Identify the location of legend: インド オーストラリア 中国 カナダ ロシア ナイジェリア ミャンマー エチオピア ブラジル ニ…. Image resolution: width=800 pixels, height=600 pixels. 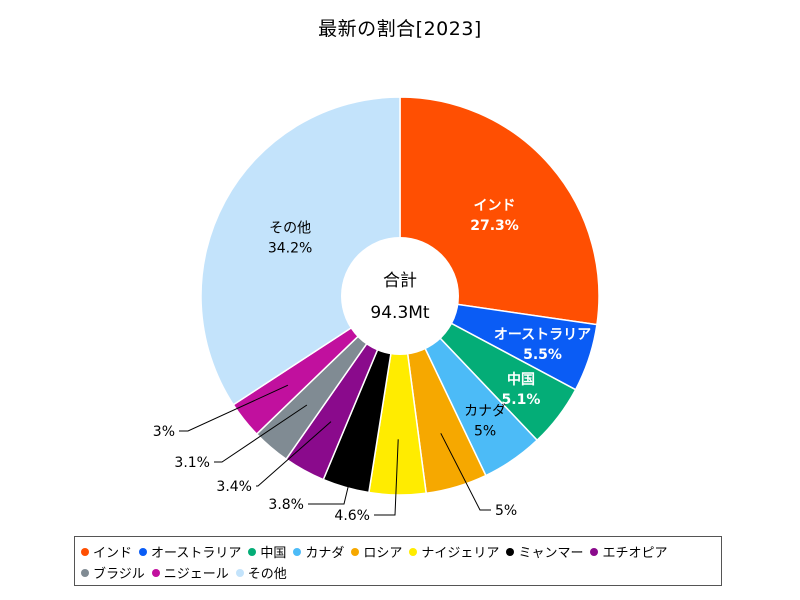
(398, 561).